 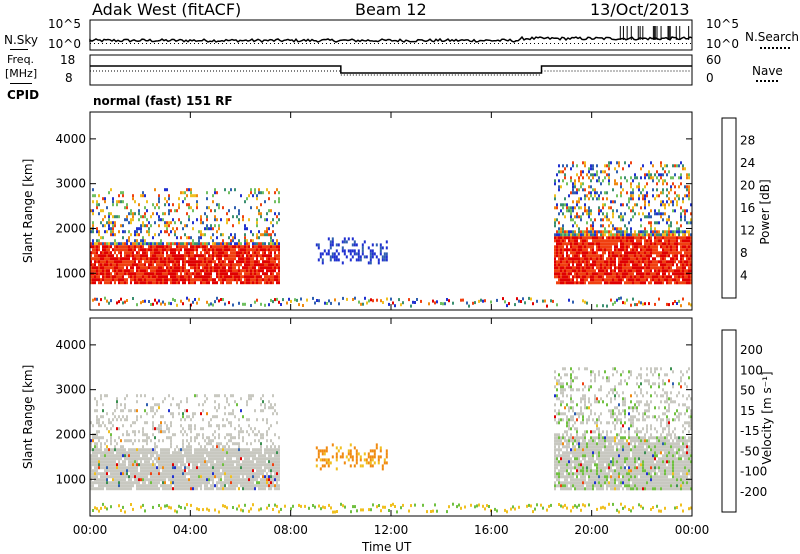 What do you see at coordinates (747, 411) in the screenshot?
I see `velocity-colorbar-tick: 15` at bounding box center [747, 411].